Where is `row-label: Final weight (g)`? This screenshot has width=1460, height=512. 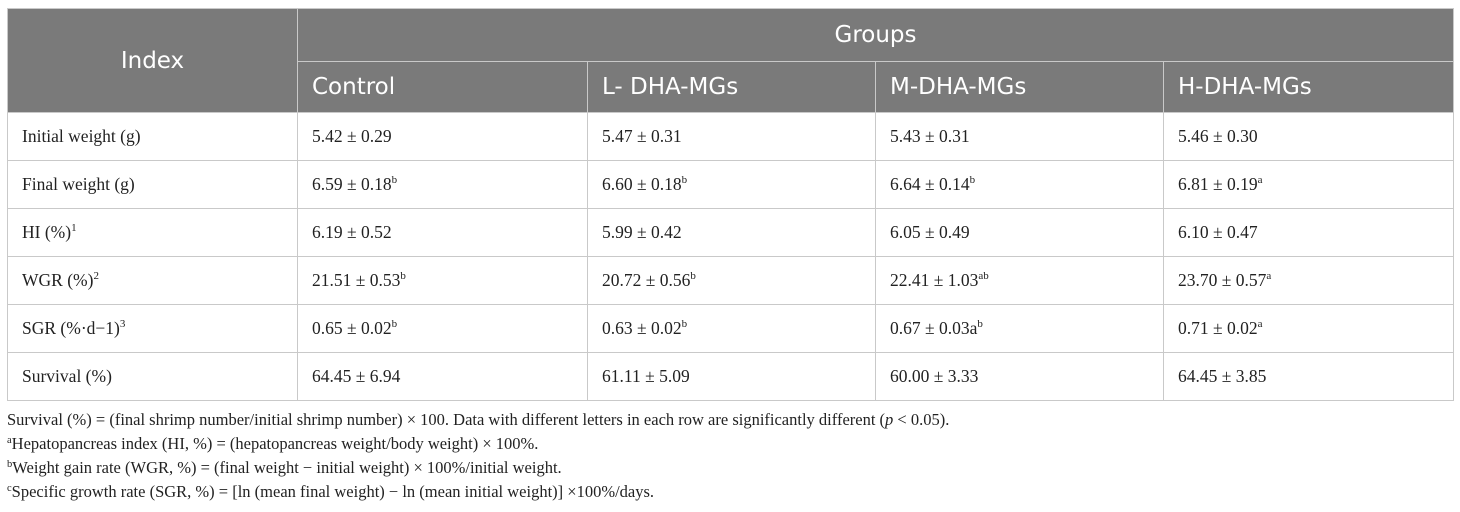 row-label: Final weight (g) is located at coordinates (152, 184).